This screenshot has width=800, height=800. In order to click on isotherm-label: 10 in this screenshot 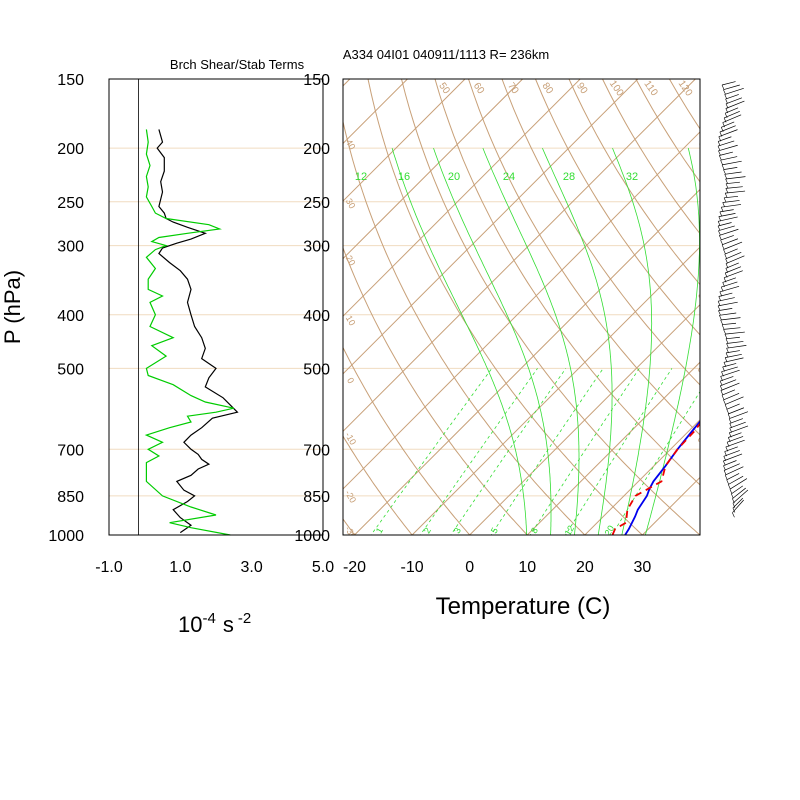, I will do `click(351, 321)`.